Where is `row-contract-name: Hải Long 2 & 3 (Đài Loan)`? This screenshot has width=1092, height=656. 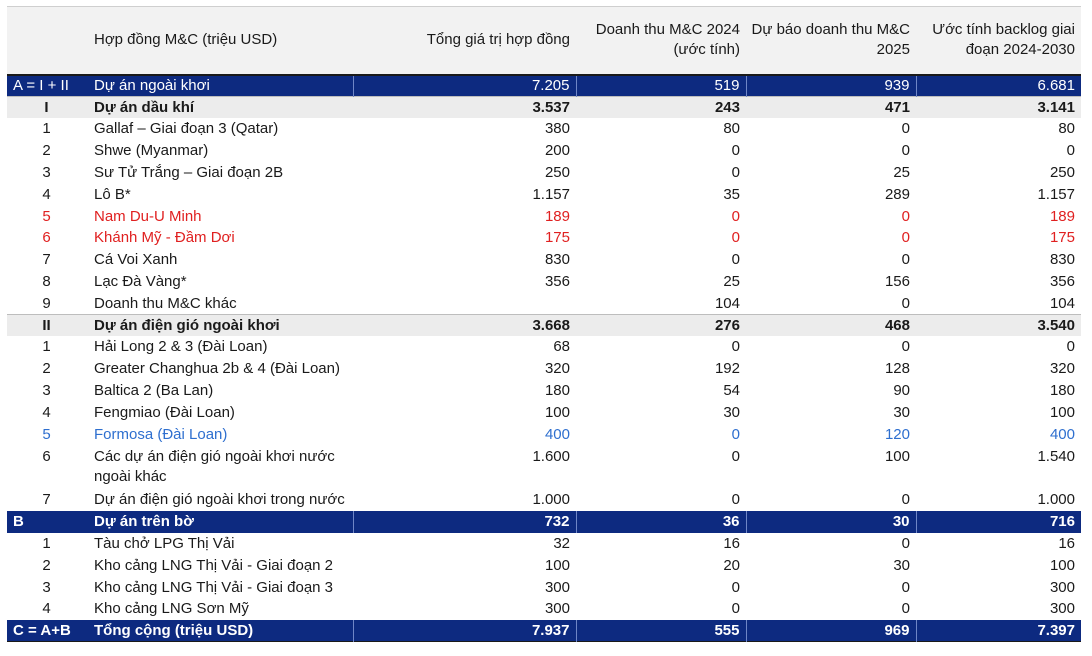 row-contract-name: Hải Long 2 & 3 (Đài Loan) is located at coordinates (181, 347).